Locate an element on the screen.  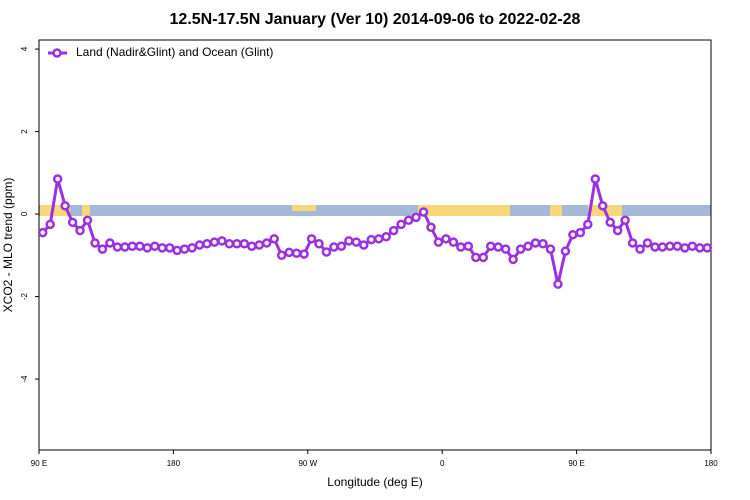
y-tick-label: 4 is located at coordinates (24, 48).